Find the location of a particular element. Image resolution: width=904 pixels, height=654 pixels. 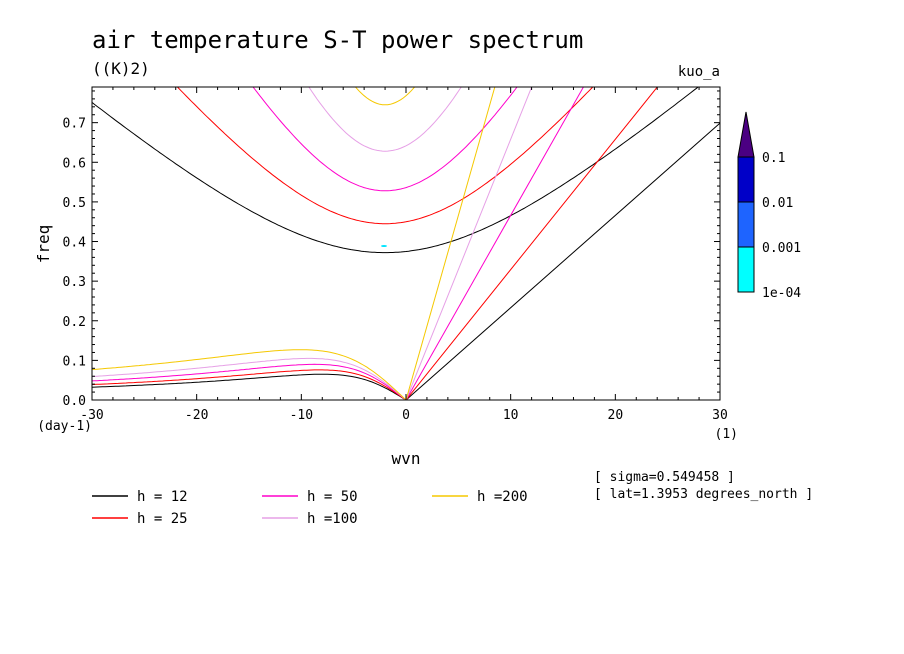

y-tick-label: 0.1 is located at coordinates (74, 361).